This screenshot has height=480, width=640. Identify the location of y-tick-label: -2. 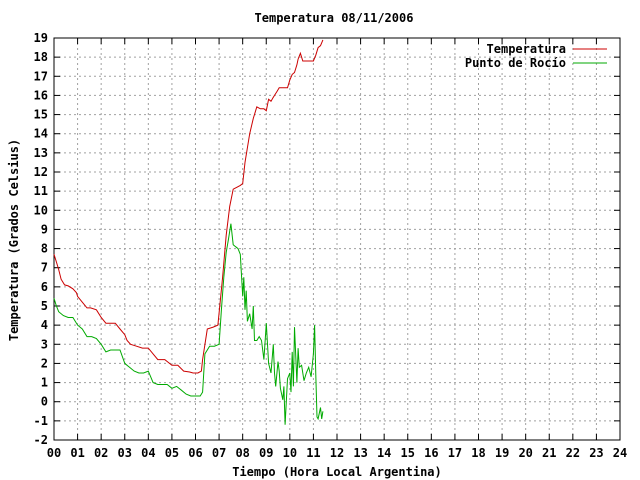
(41, 440).